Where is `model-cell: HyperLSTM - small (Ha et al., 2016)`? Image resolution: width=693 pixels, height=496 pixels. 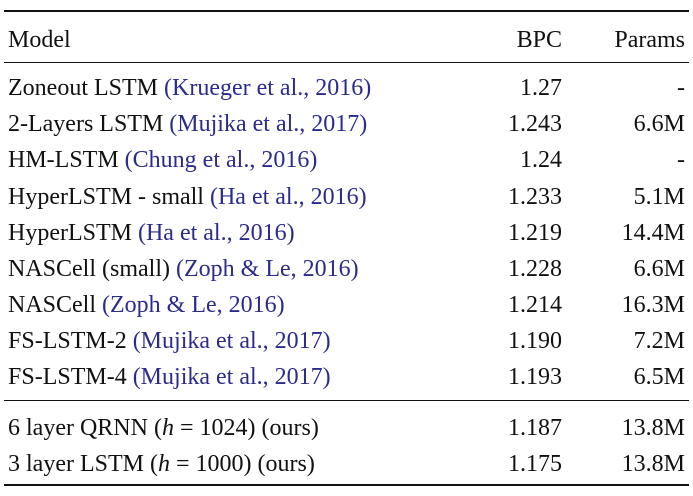 model-cell: HyperLSTM - small (Ha et al., 2016) is located at coordinates (187, 197).